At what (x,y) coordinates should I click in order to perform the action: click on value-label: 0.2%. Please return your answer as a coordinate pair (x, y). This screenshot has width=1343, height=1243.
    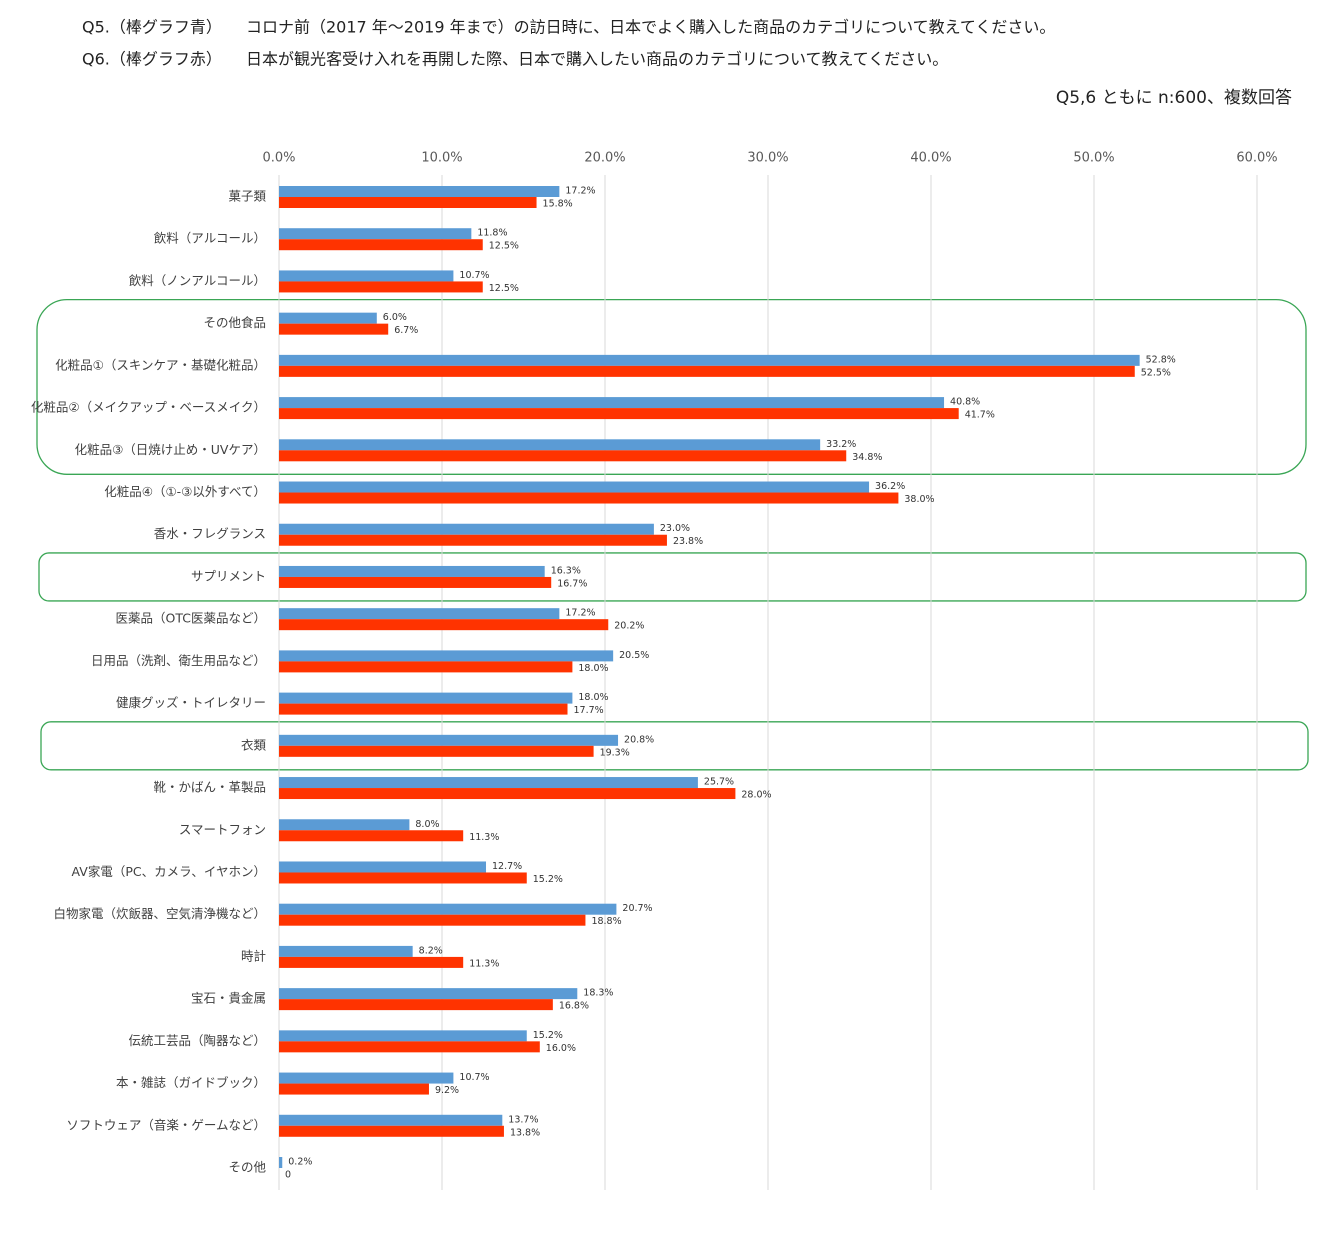
    Looking at the image, I should click on (300, 1162).